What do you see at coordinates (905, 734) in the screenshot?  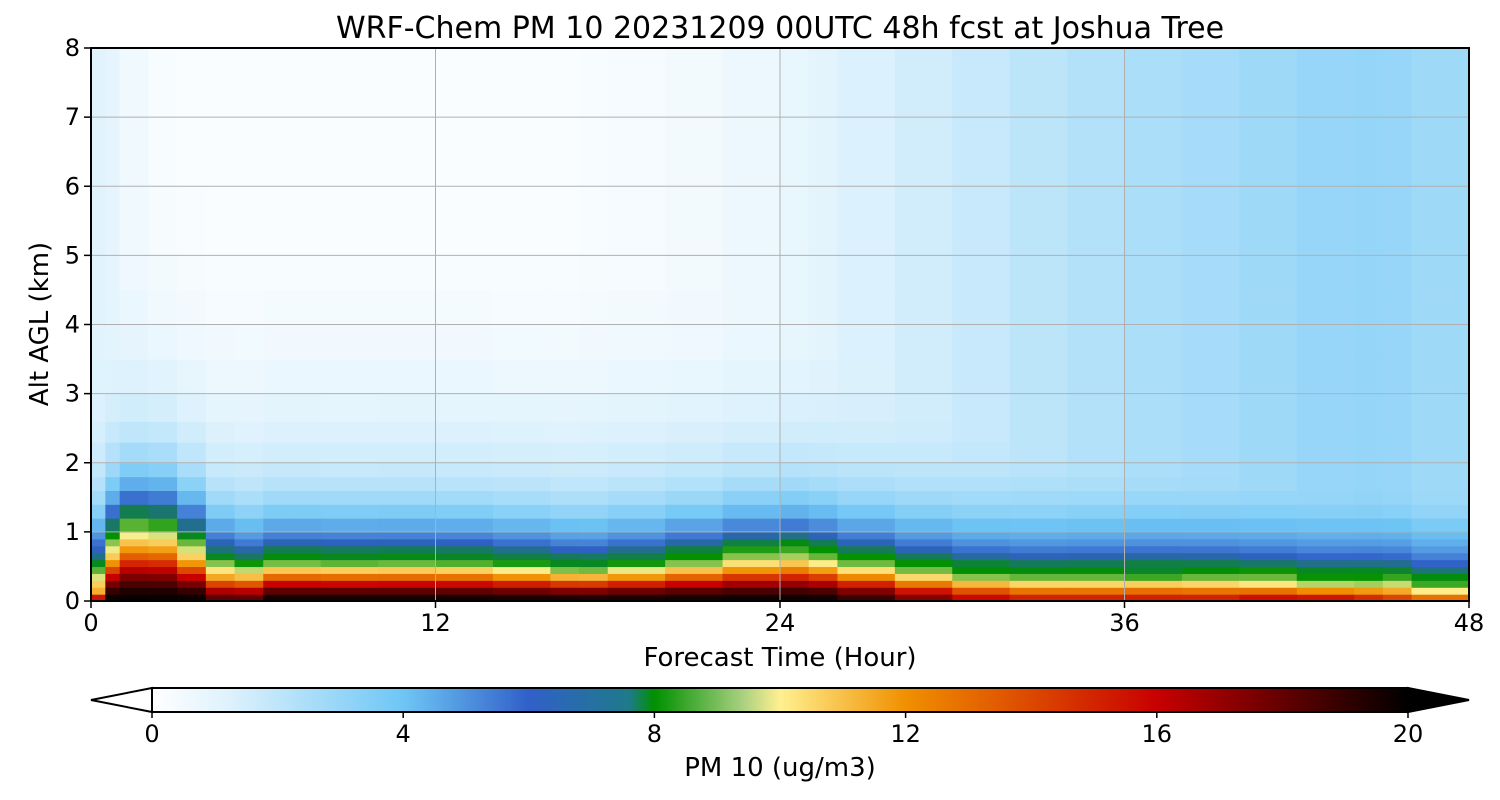 I see `colorbar-tick-label: 12` at bounding box center [905, 734].